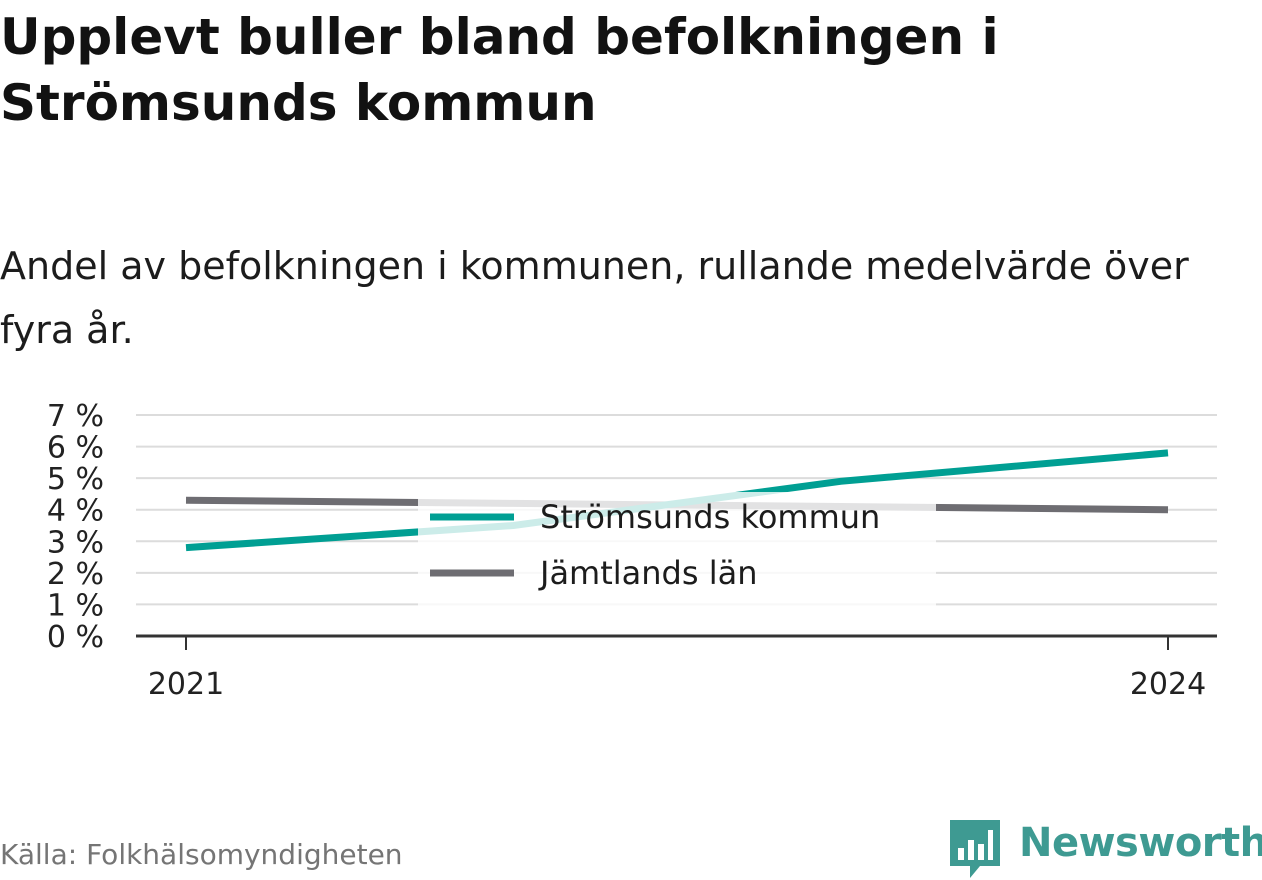 Image resolution: width=1262 pixels, height=880 pixels. I want to click on y-tick-label: 7 %, so click(75, 416).